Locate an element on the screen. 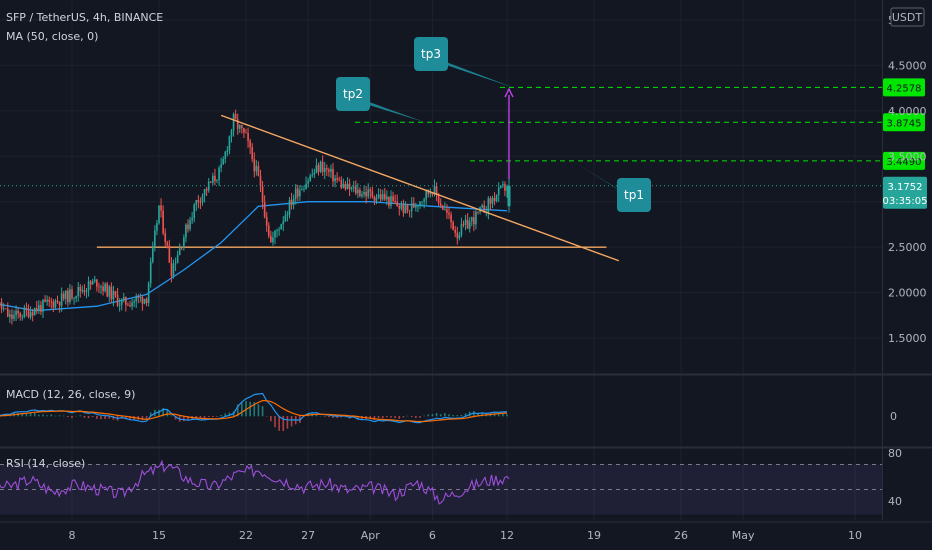  currency-badge is located at coordinates (907, 17).